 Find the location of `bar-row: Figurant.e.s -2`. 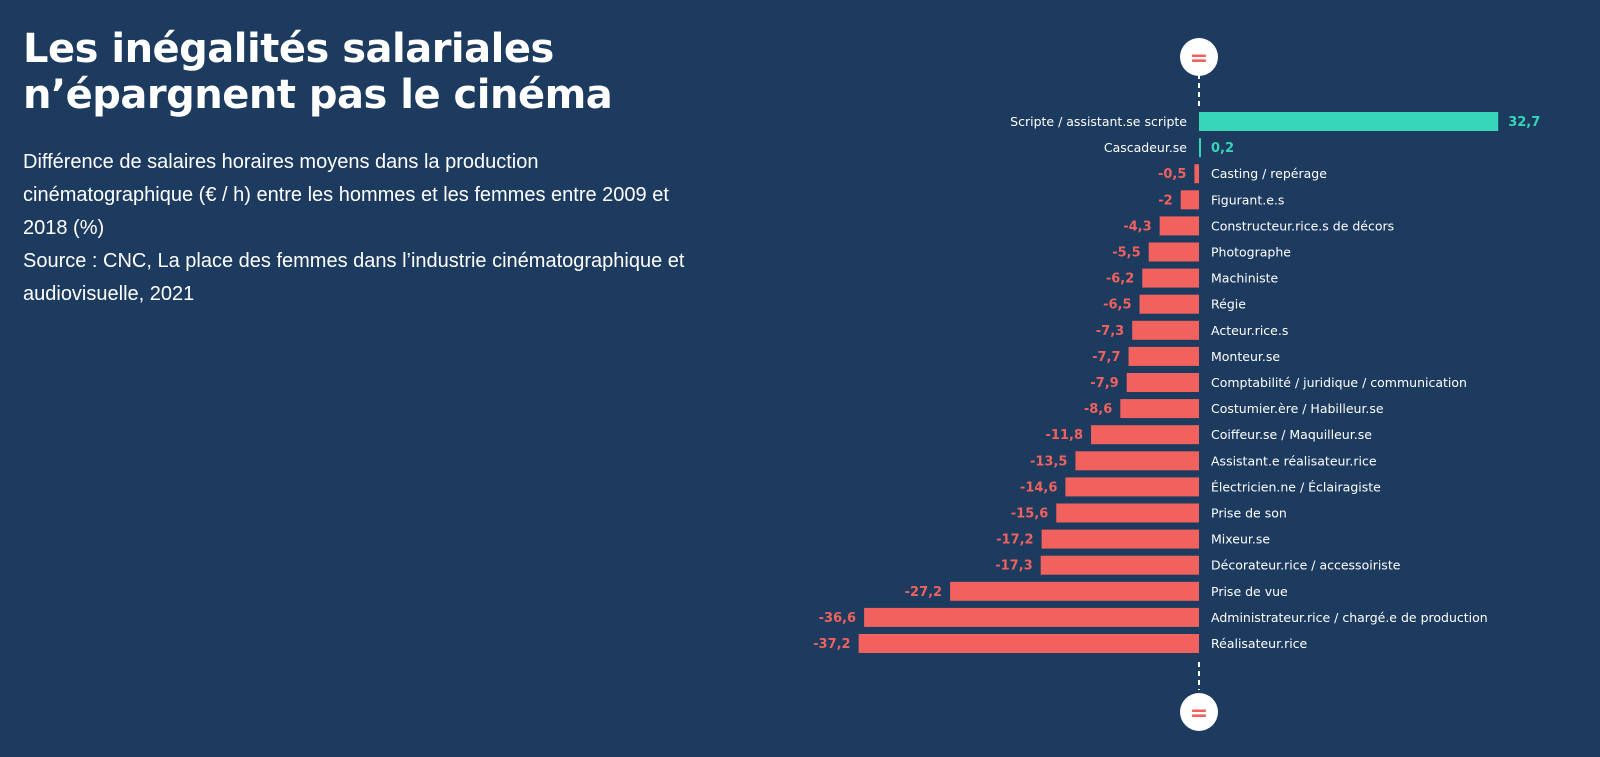

bar-row: Figurant.e.s -2 is located at coordinates (1221, 200).